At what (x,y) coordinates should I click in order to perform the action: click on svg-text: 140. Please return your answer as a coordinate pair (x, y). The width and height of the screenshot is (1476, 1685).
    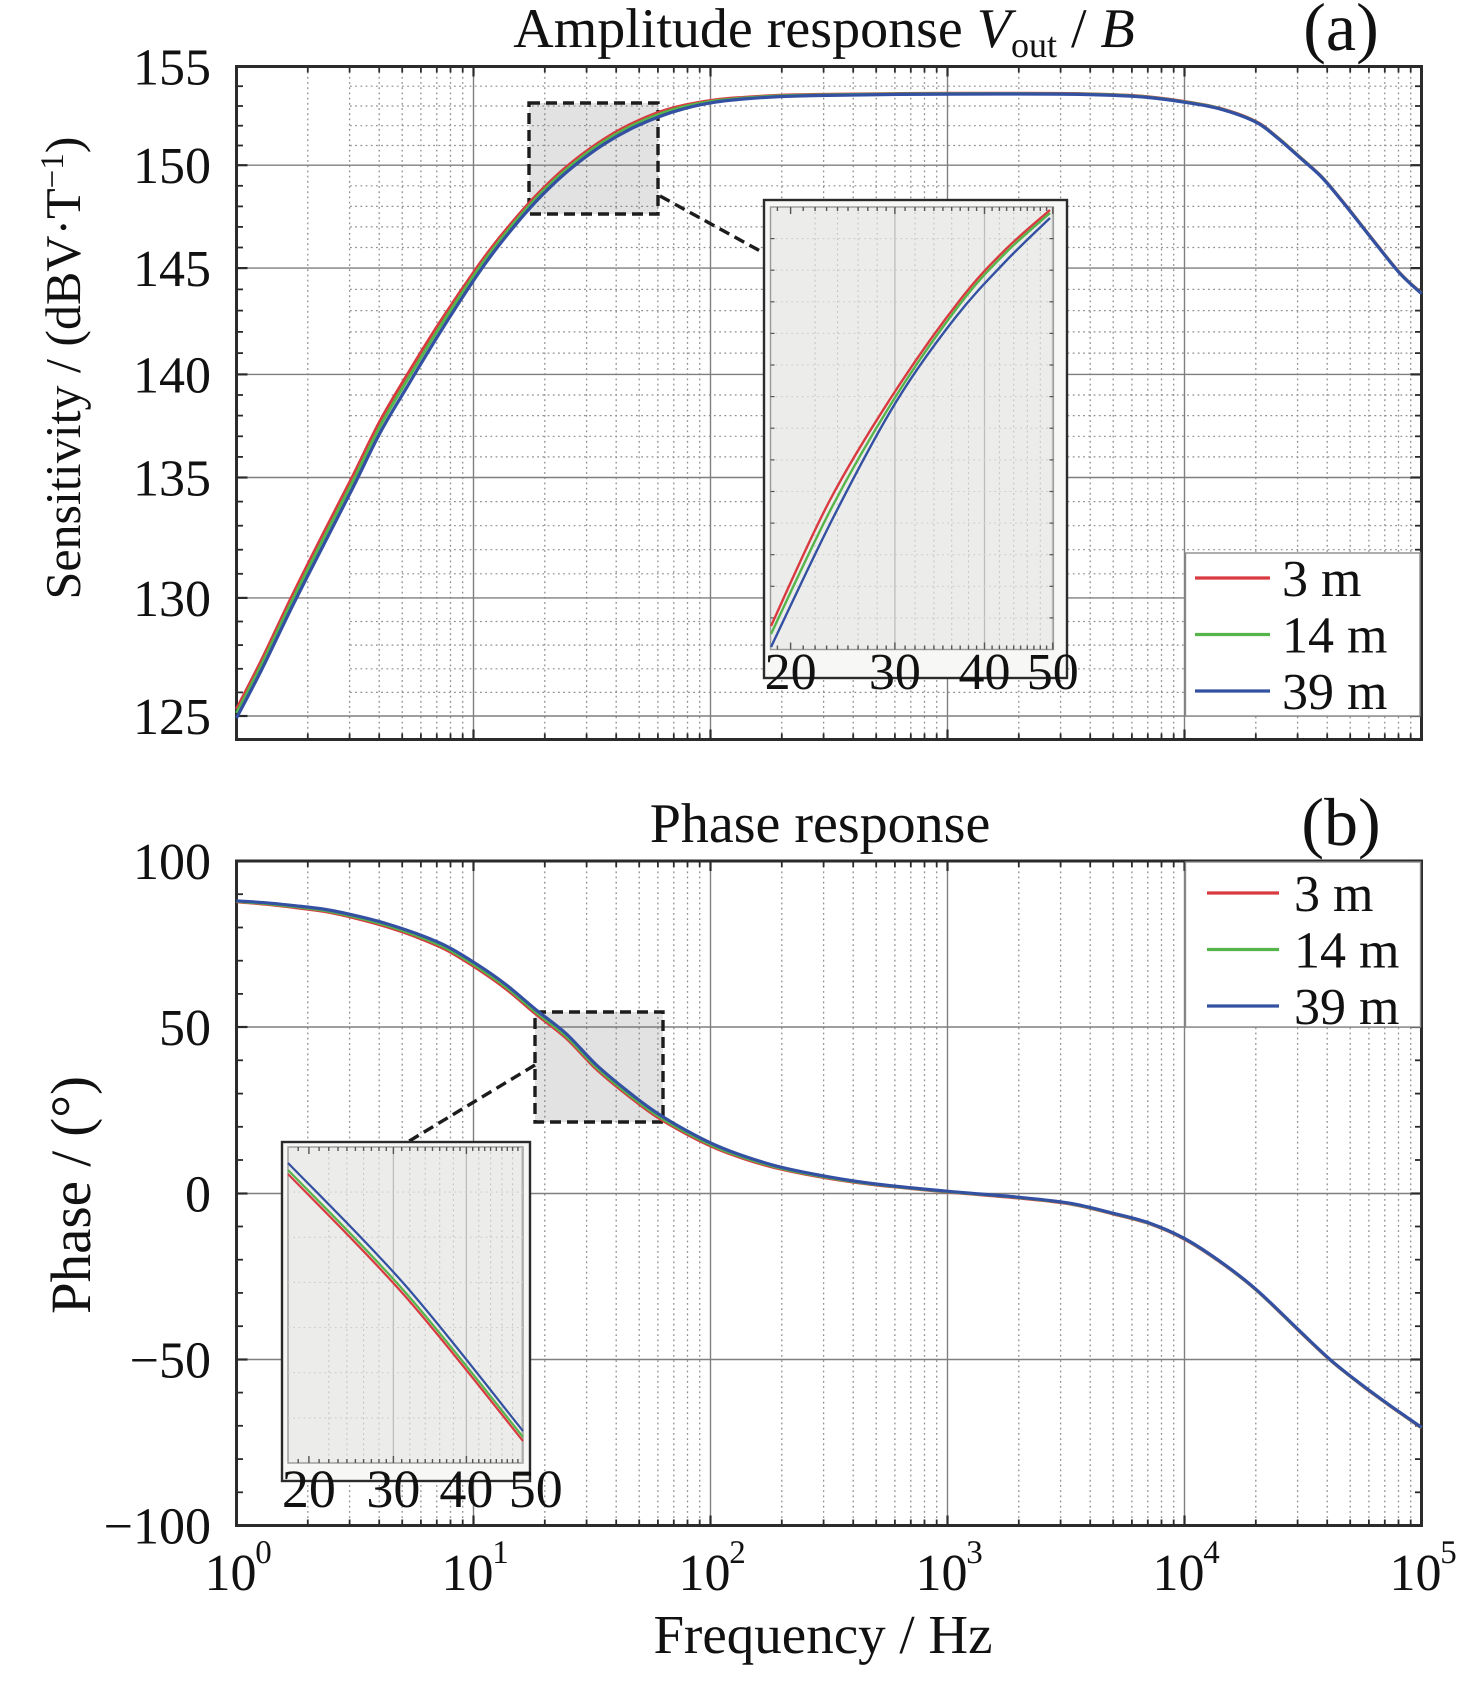
    Looking at the image, I should click on (172, 375).